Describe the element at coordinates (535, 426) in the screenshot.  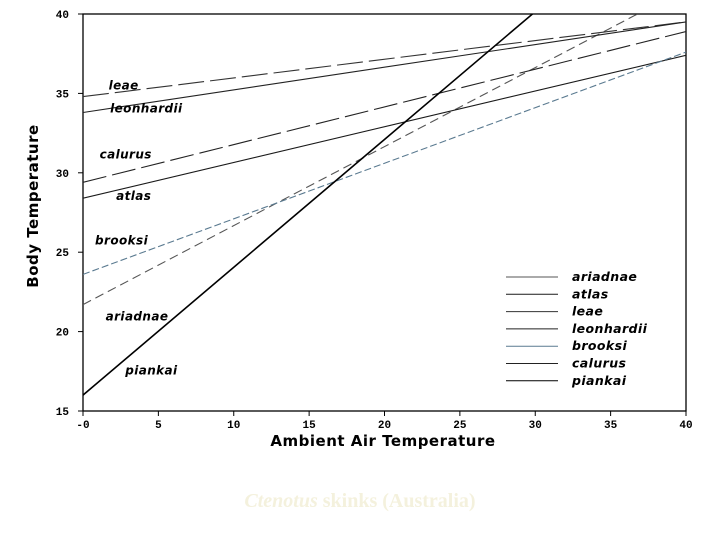
I see `x-tick-label: 30` at that location.